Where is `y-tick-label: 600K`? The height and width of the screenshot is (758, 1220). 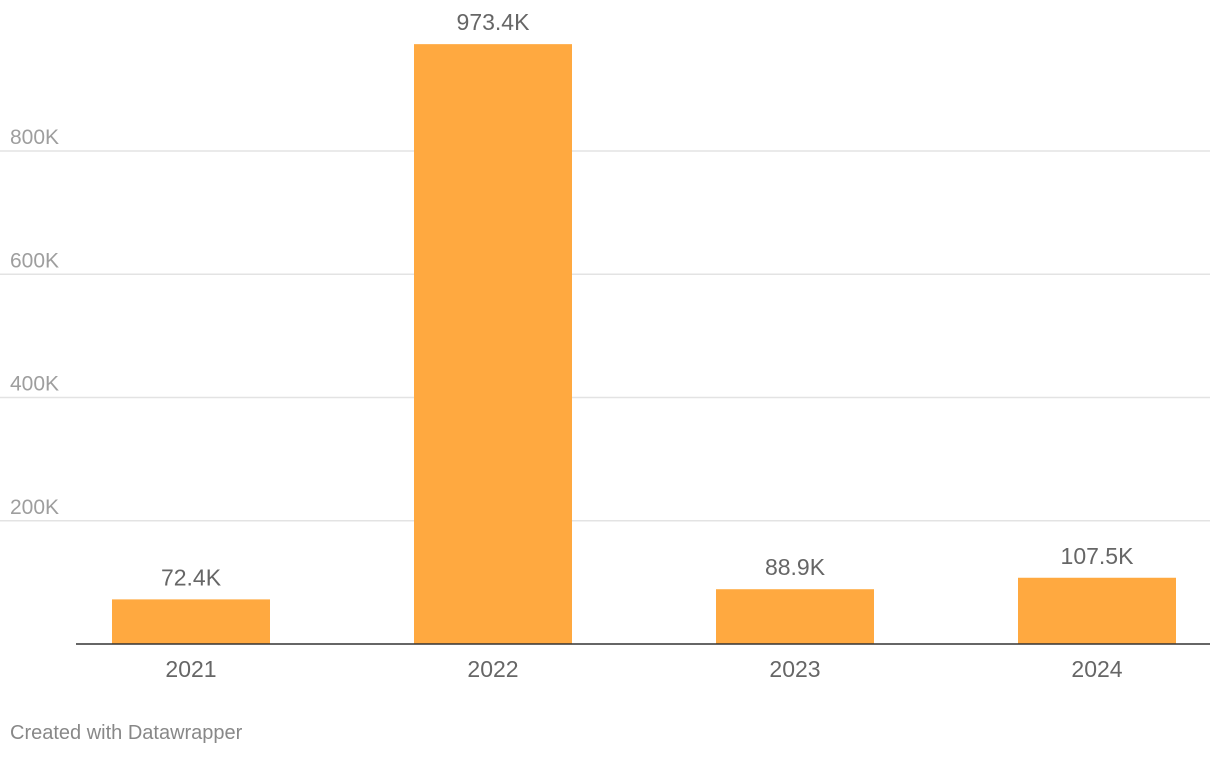
y-tick-label: 600K is located at coordinates (34, 260).